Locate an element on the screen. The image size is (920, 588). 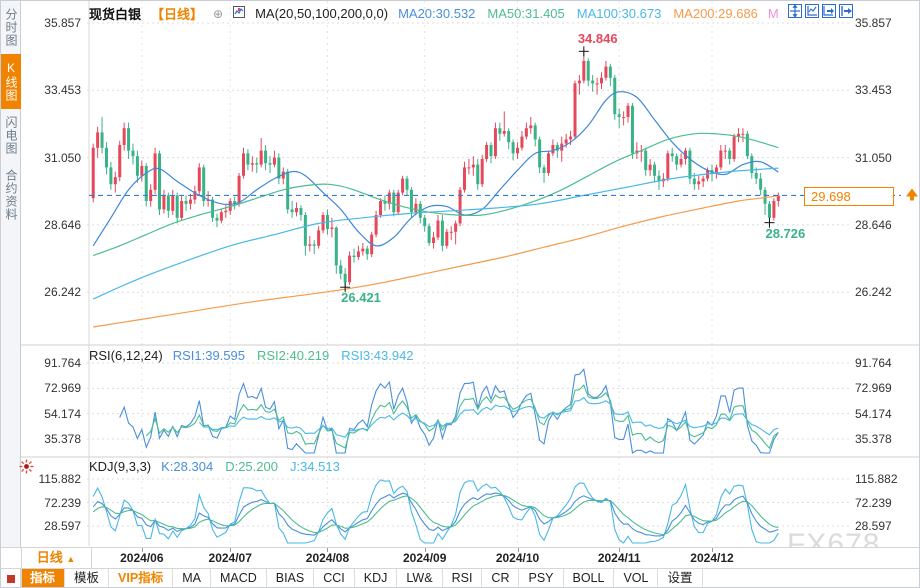
ma-settings-label: MA(20,50,100,200,0,0) is located at coordinates (322, 13).